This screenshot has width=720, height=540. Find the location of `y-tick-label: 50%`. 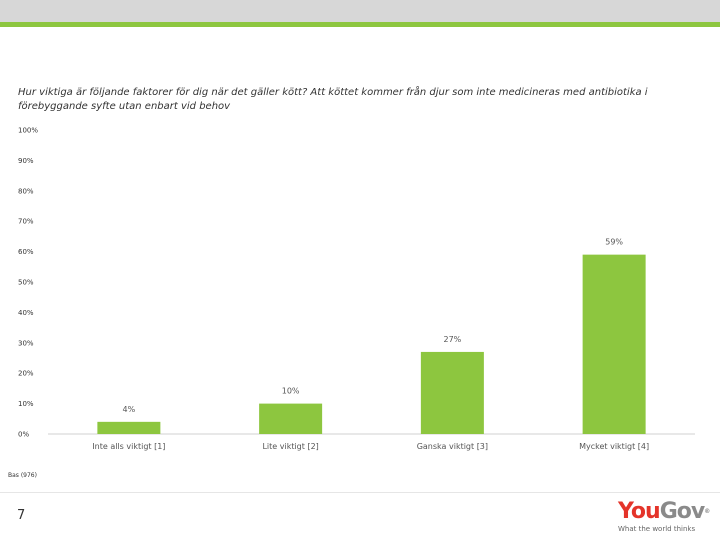

y-tick-label: 50% is located at coordinates (26, 283).